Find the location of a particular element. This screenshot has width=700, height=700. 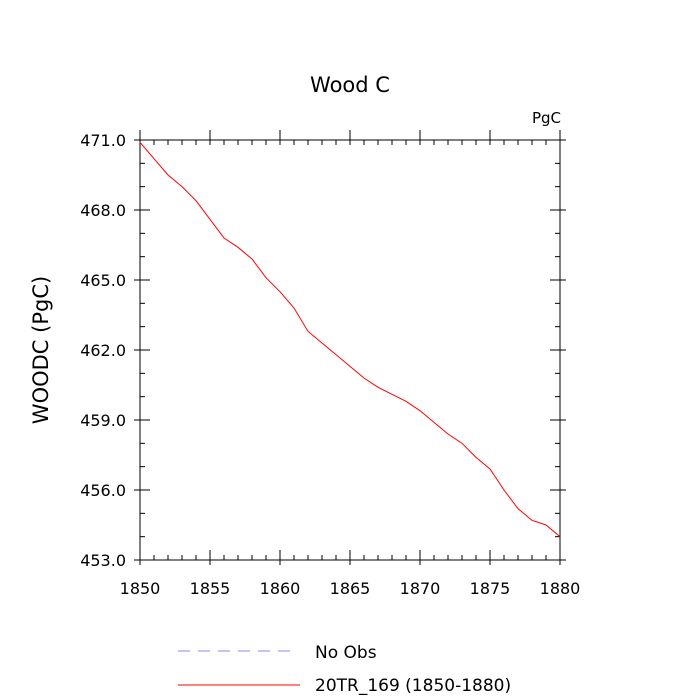

x-tick-label-1865: 1865 is located at coordinates (350, 588).